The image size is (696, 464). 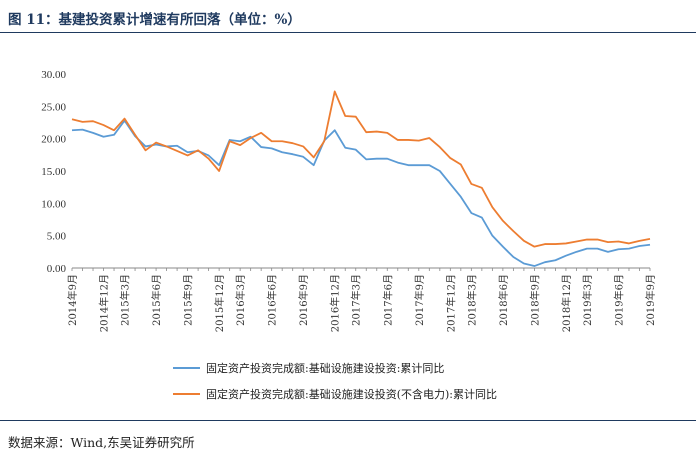 I want to click on x-tick-label: 2014年12月, so click(x=104, y=303).